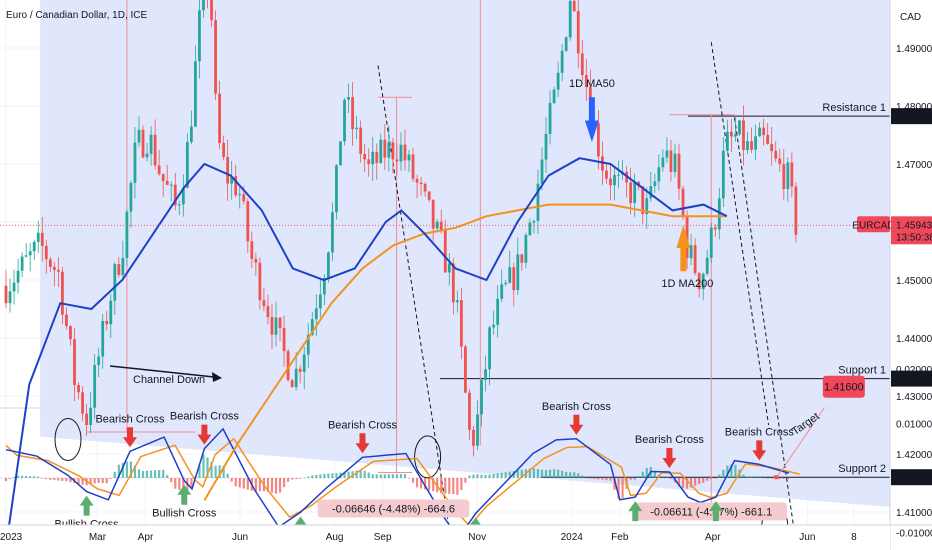 This screenshot has width=932, height=550. What do you see at coordinates (687, 284) in the screenshot?
I see `ma200-label: 1D MA200` at bounding box center [687, 284].